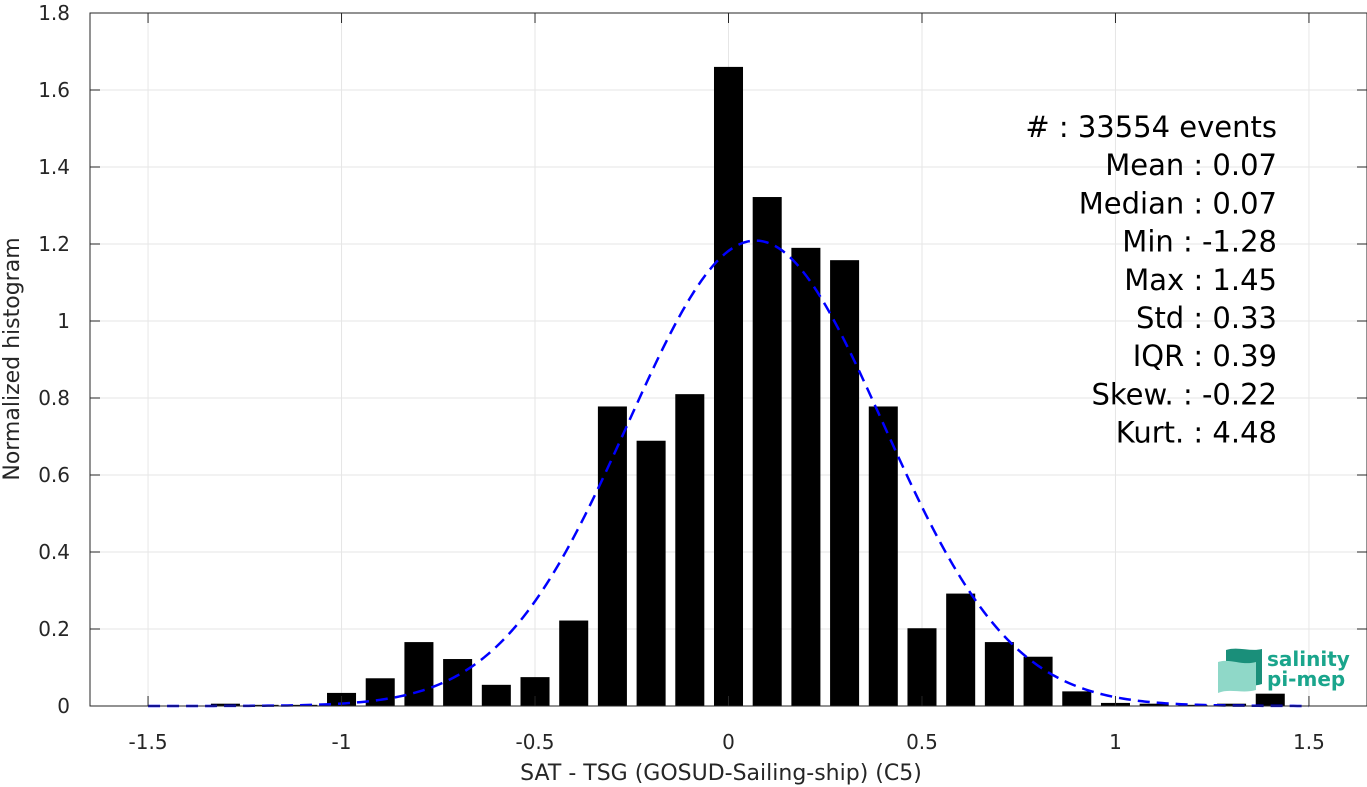 The image size is (1367, 787). Describe the element at coordinates (1308, 659) in the screenshot. I see `logo-text-line1: salinity` at that location.